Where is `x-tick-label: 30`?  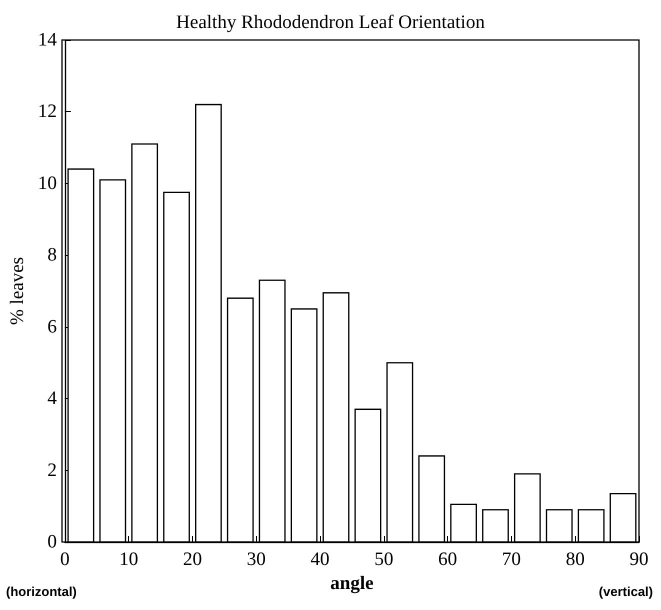 x-tick-label: 30 is located at coordinates (256, 559).